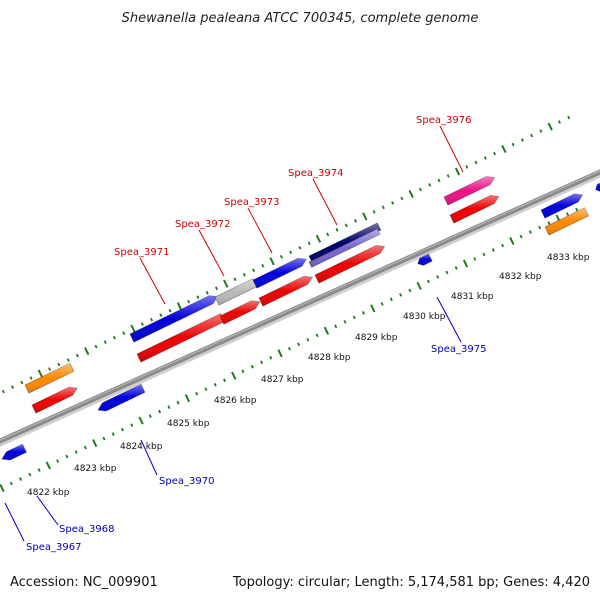 The width and height of the screenshot is (600, 600). Describe the element at coordinates (181, 338) in the screenshot. I see `cds-red-1-shine` at that location.